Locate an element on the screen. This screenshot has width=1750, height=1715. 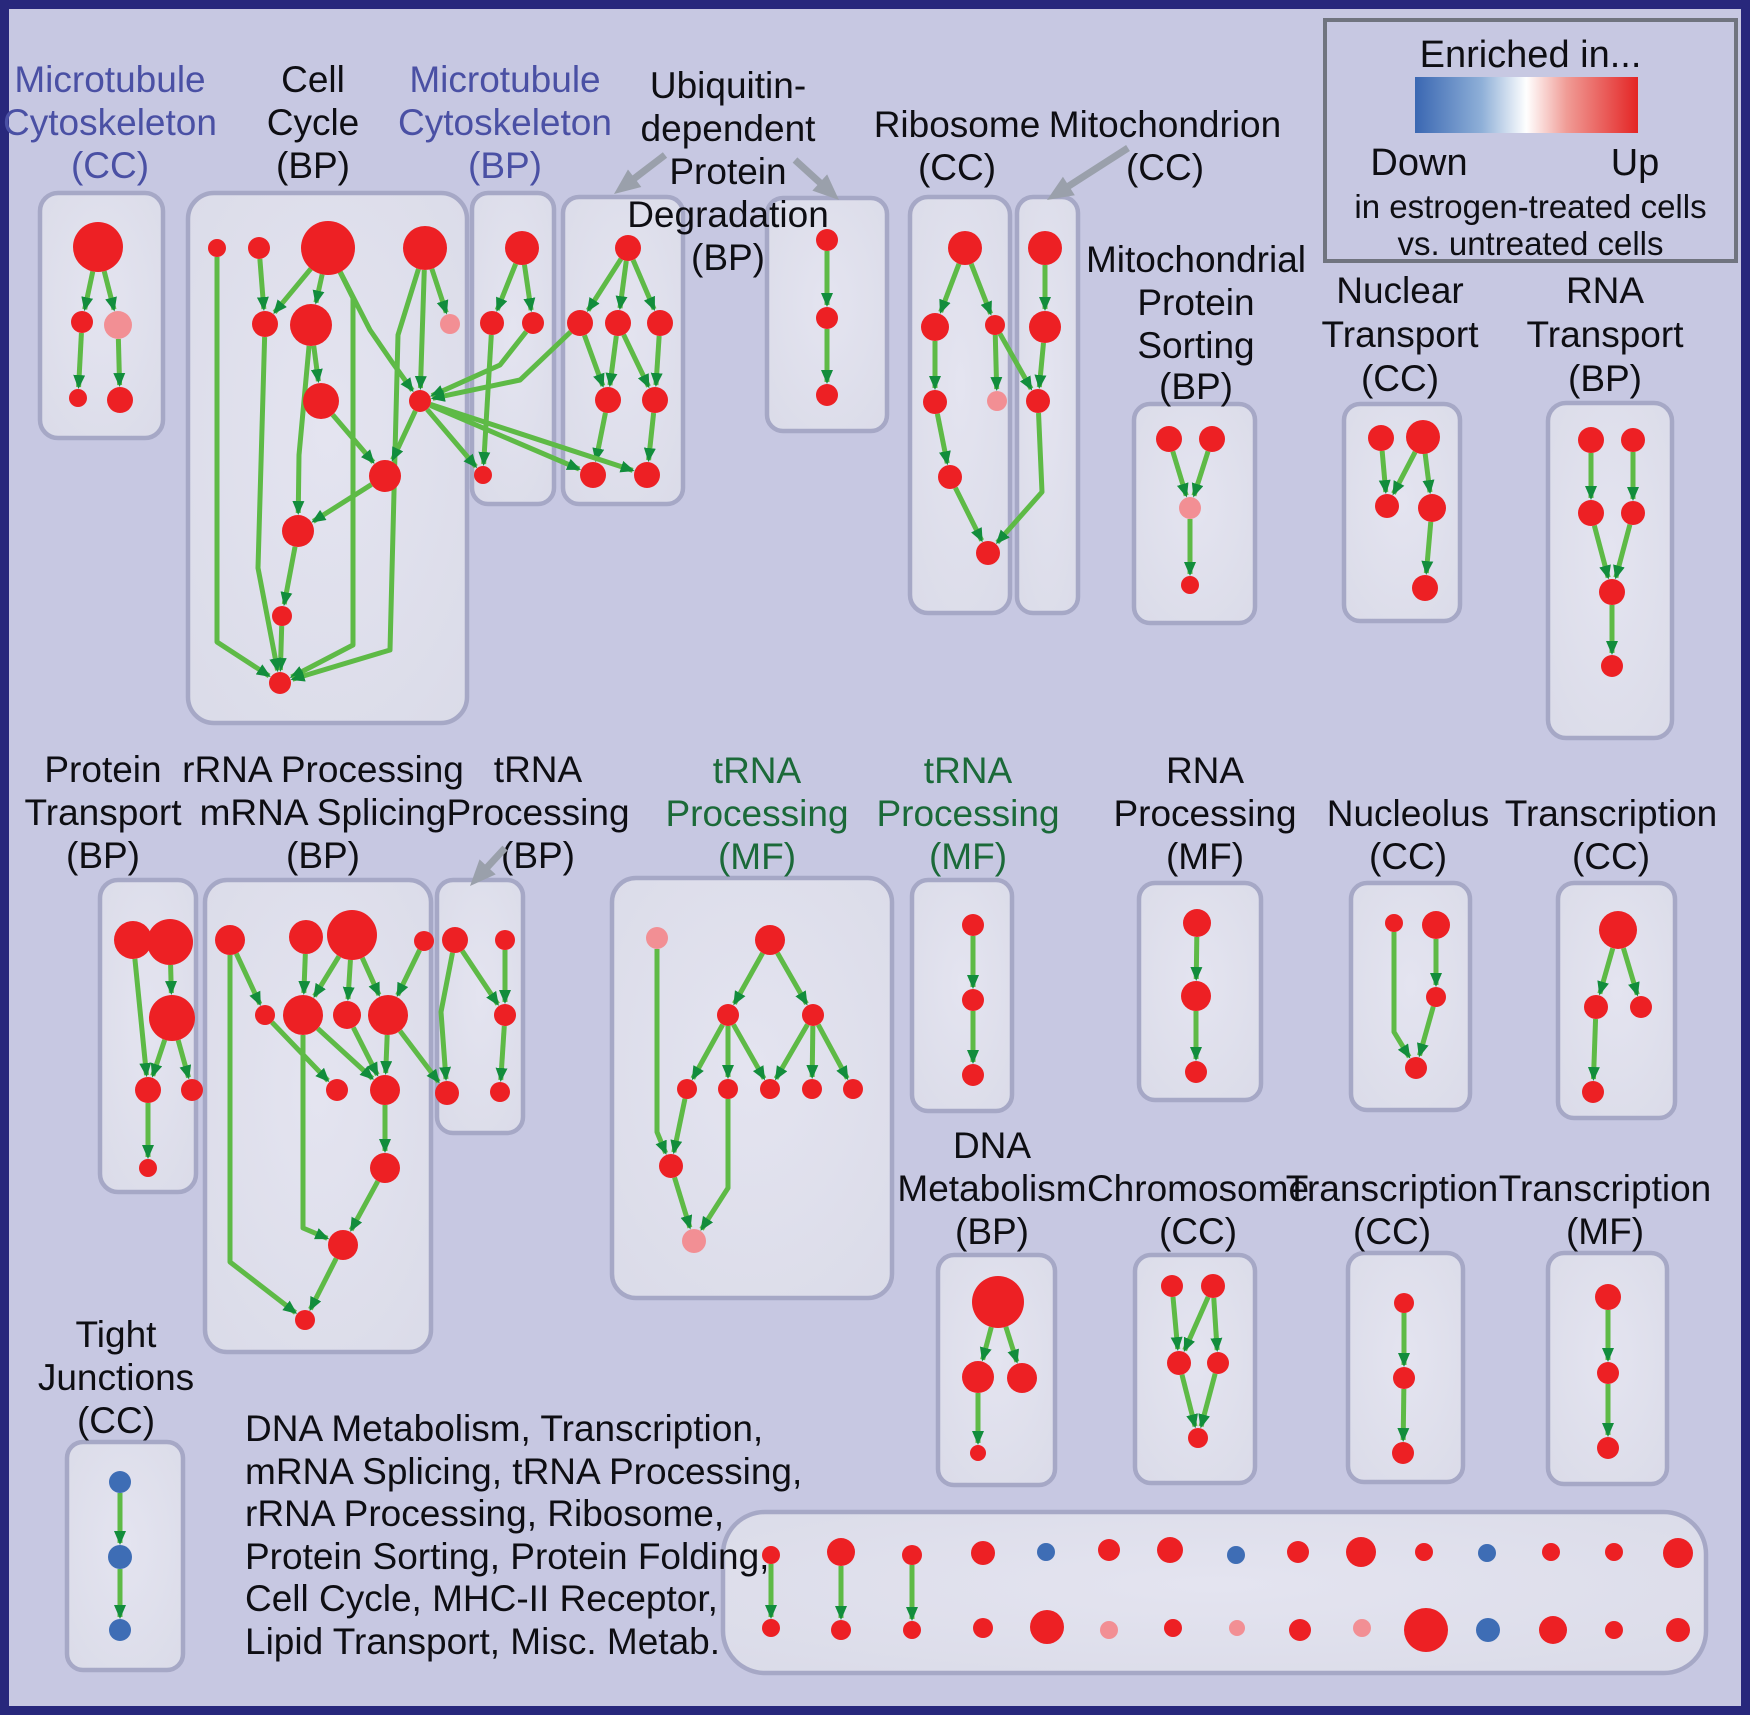
cluster-label-microtubule-bp: (BP) is located at coordinates (505, 165).